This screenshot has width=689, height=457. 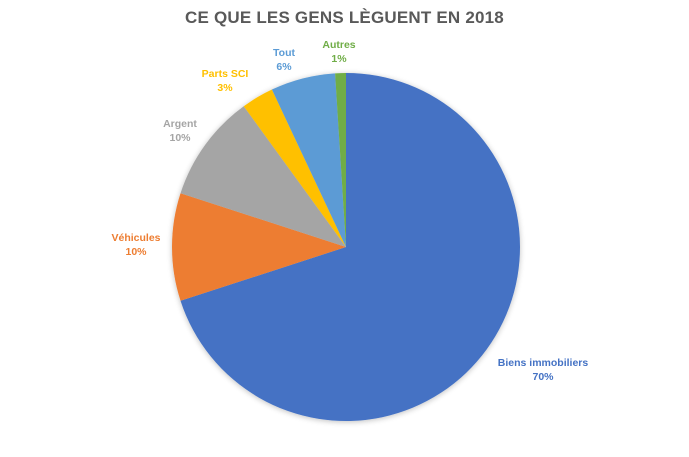 I want to click on label-biens-immobiliers: Biens immobiliers 70%, so click(x=543, y=370).